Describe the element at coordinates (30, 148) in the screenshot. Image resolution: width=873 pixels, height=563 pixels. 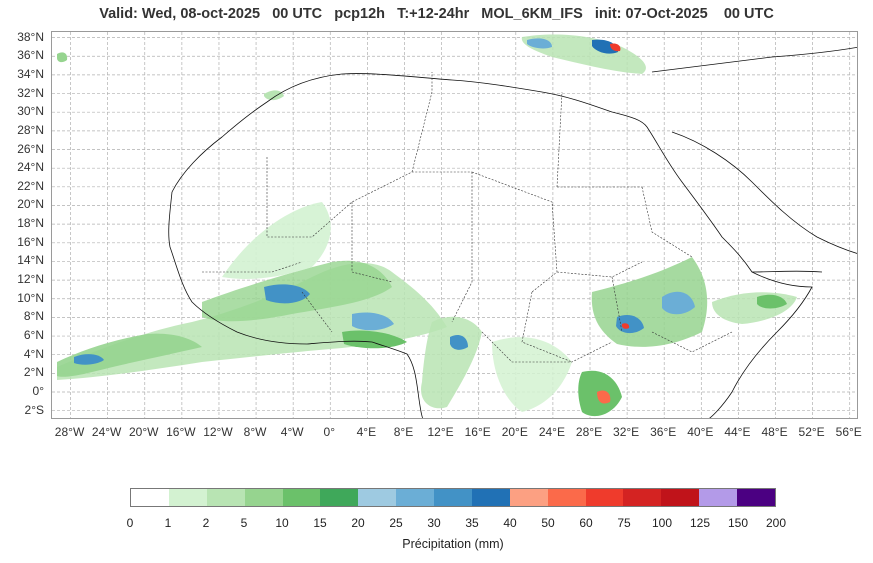
I see `latitude-label: 26°N` at that location.